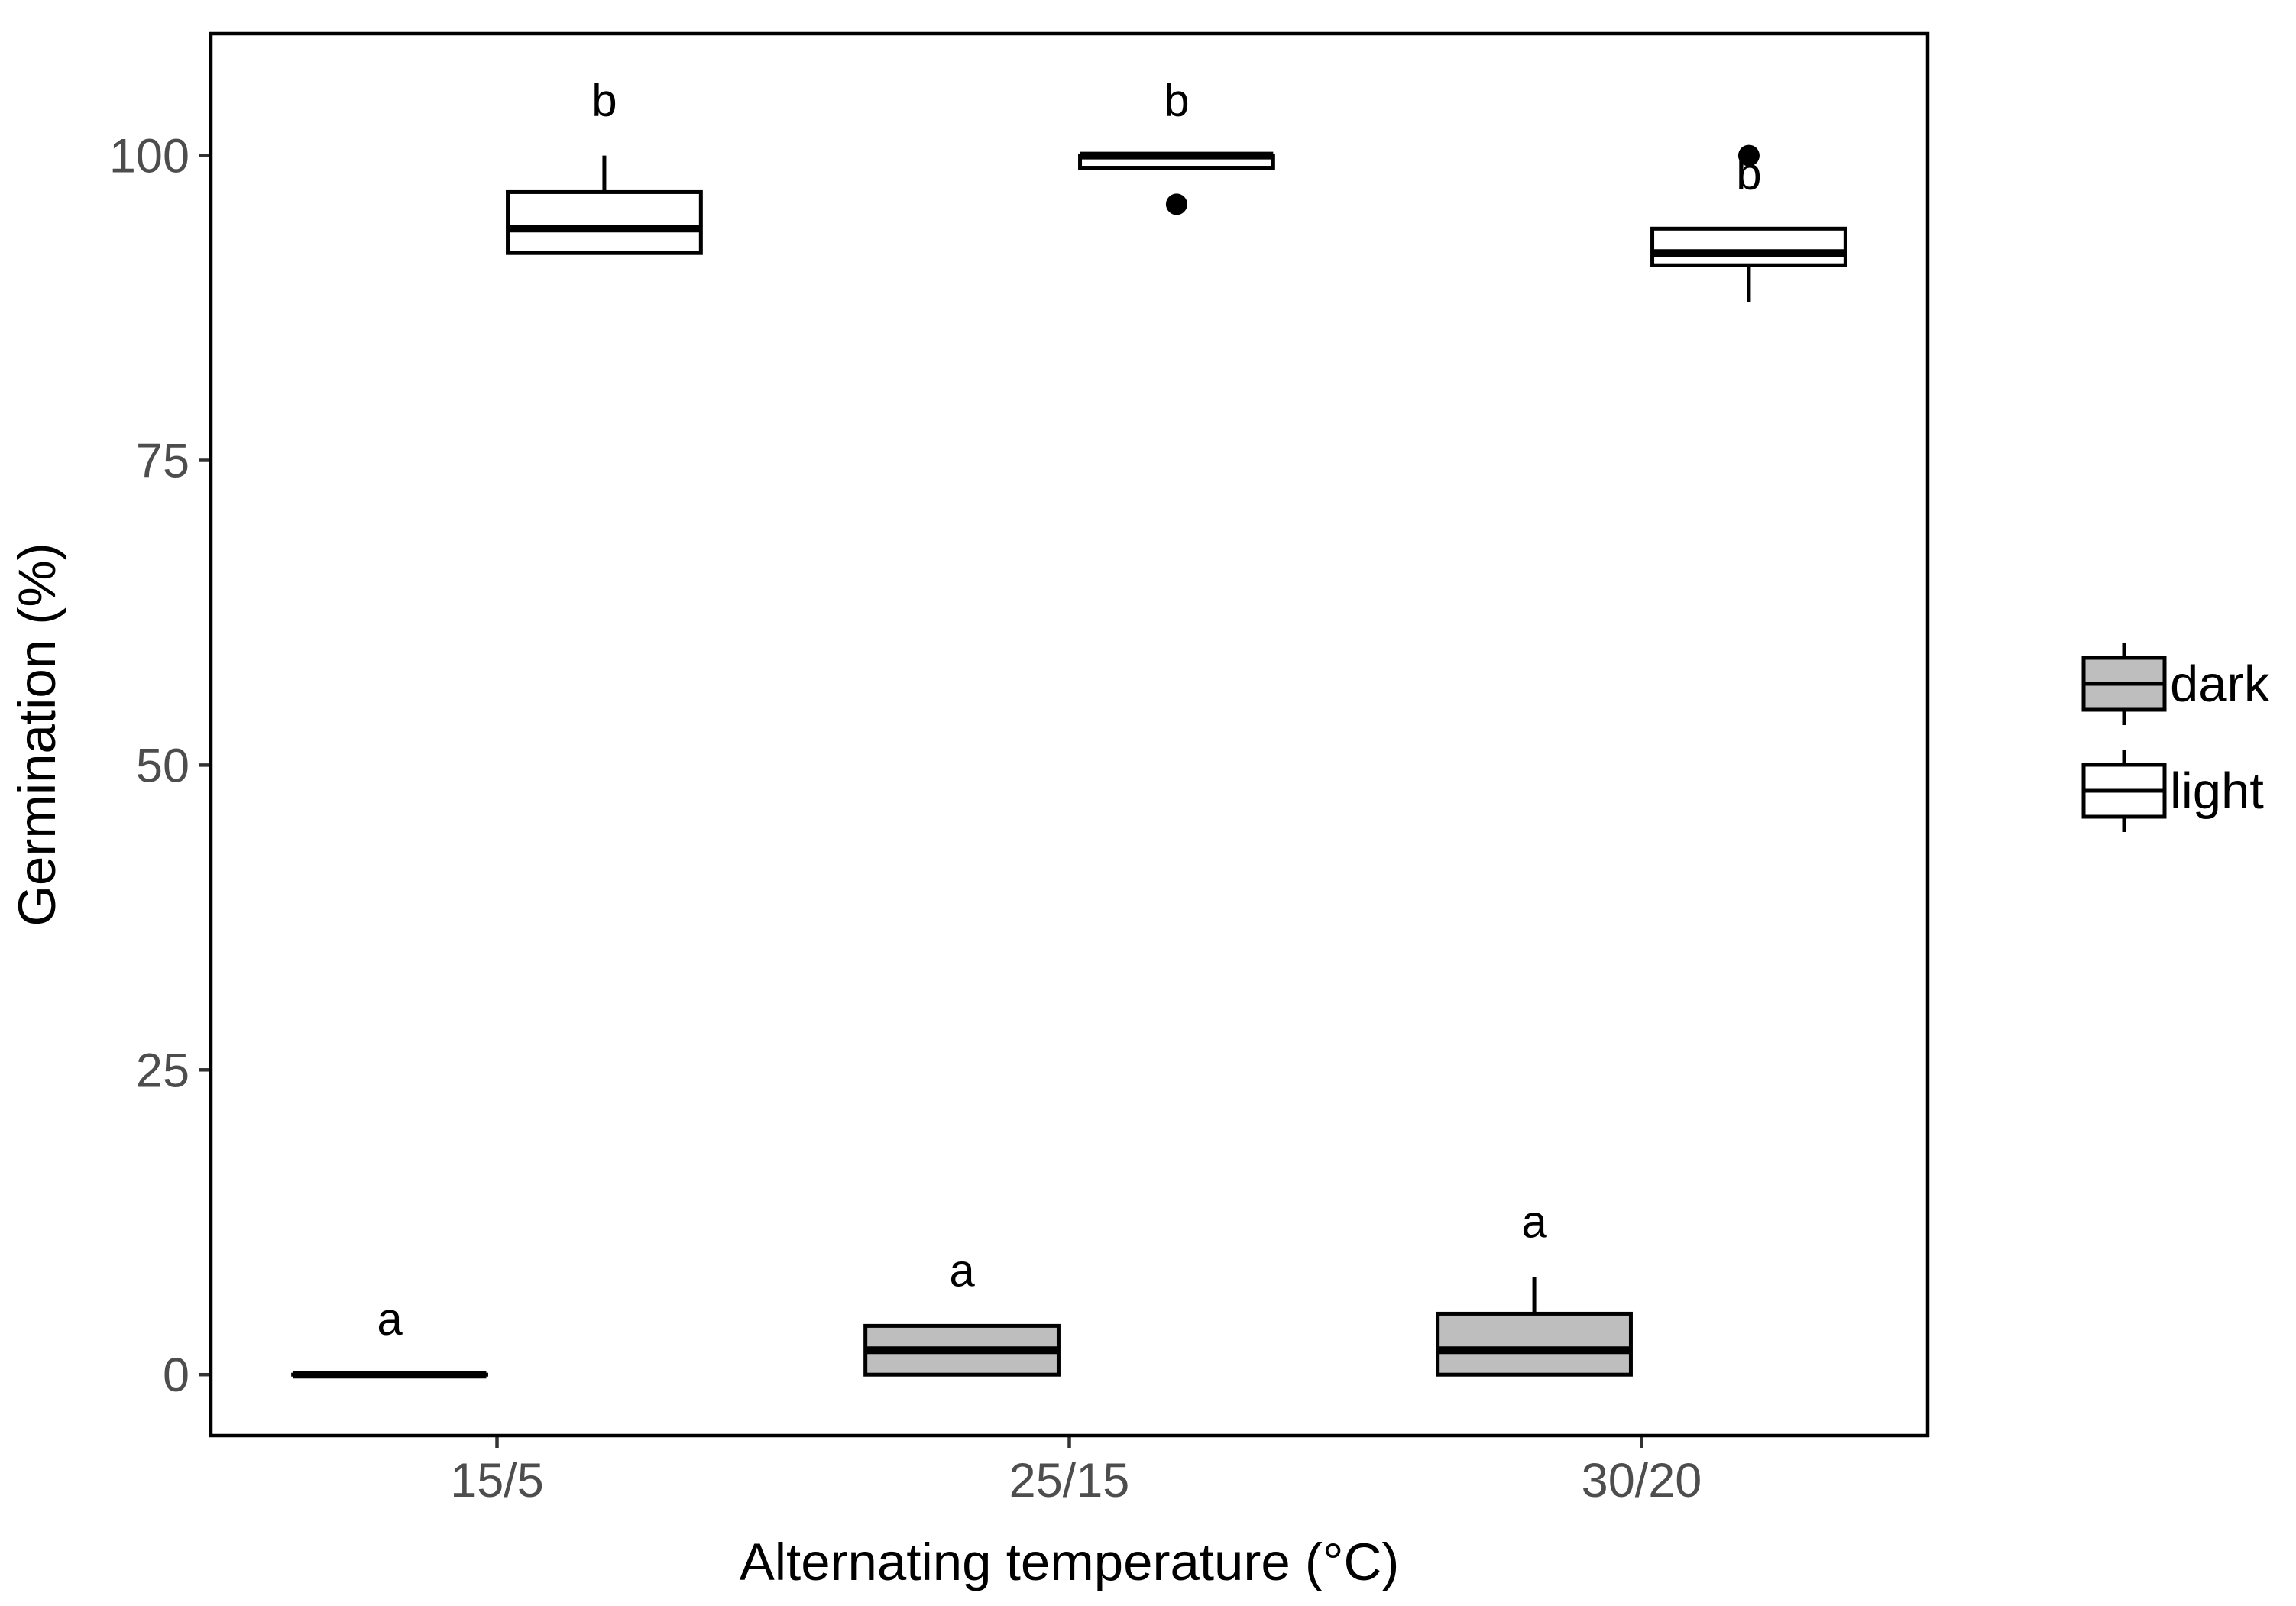  I want to click on legend-item-dark: dark, so click(2175, 684).